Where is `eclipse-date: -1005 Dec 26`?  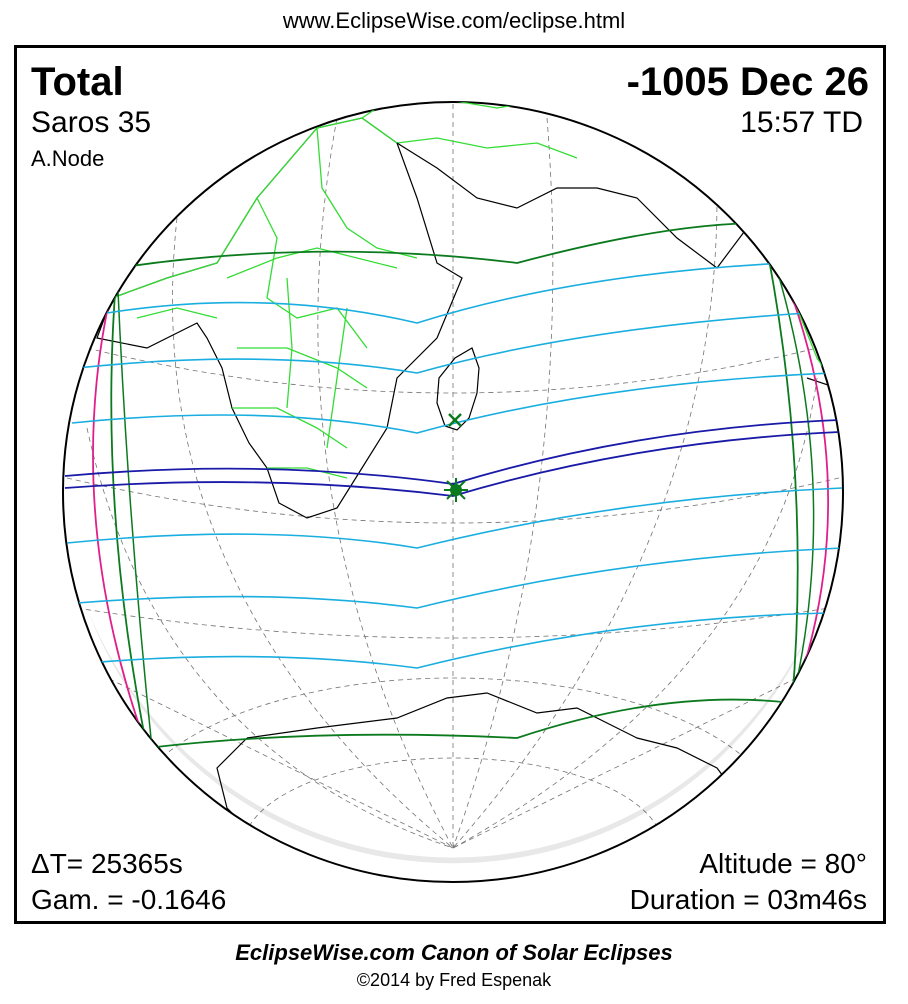
eclipse-date: -1005 Dec 26 is located at coordinates (747, 82).